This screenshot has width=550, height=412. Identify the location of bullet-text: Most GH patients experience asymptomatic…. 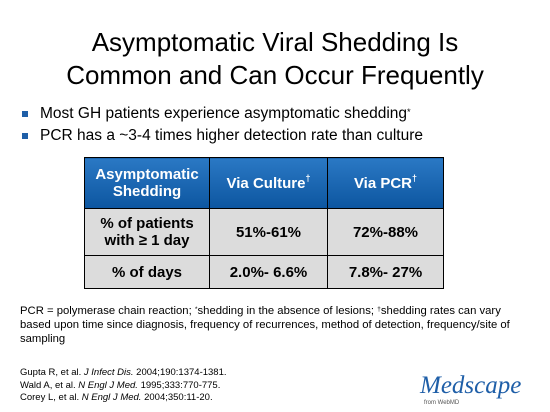
(224, 113).